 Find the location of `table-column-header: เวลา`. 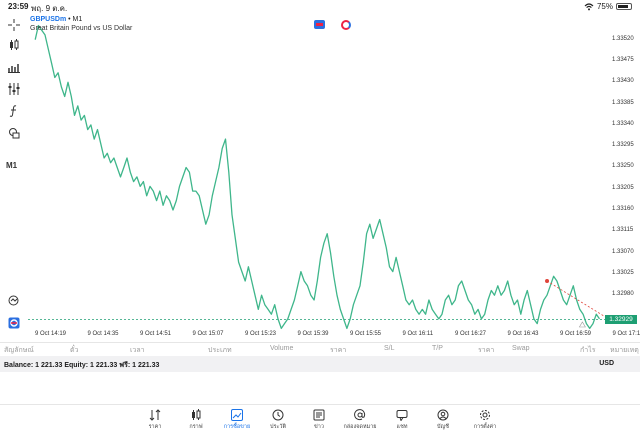

table-column-header: เวลา is located at coordinates (137, 350).